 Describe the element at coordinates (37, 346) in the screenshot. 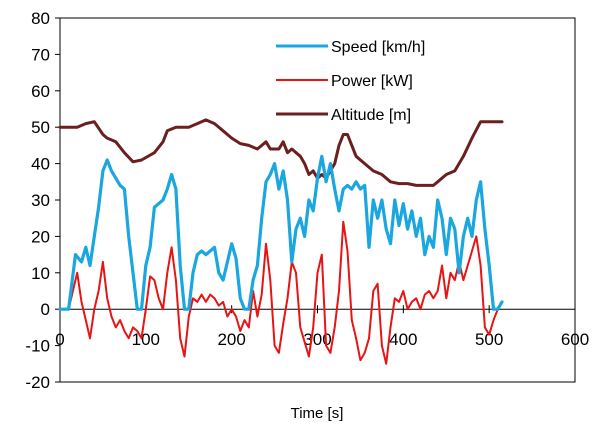

I see `y-tick-label: -10` at that location.